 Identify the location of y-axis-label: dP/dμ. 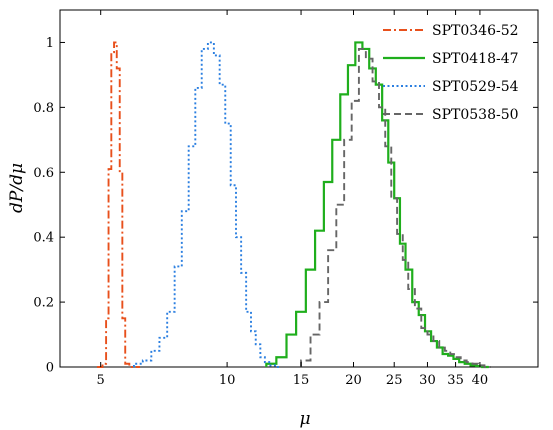
(17, 188).